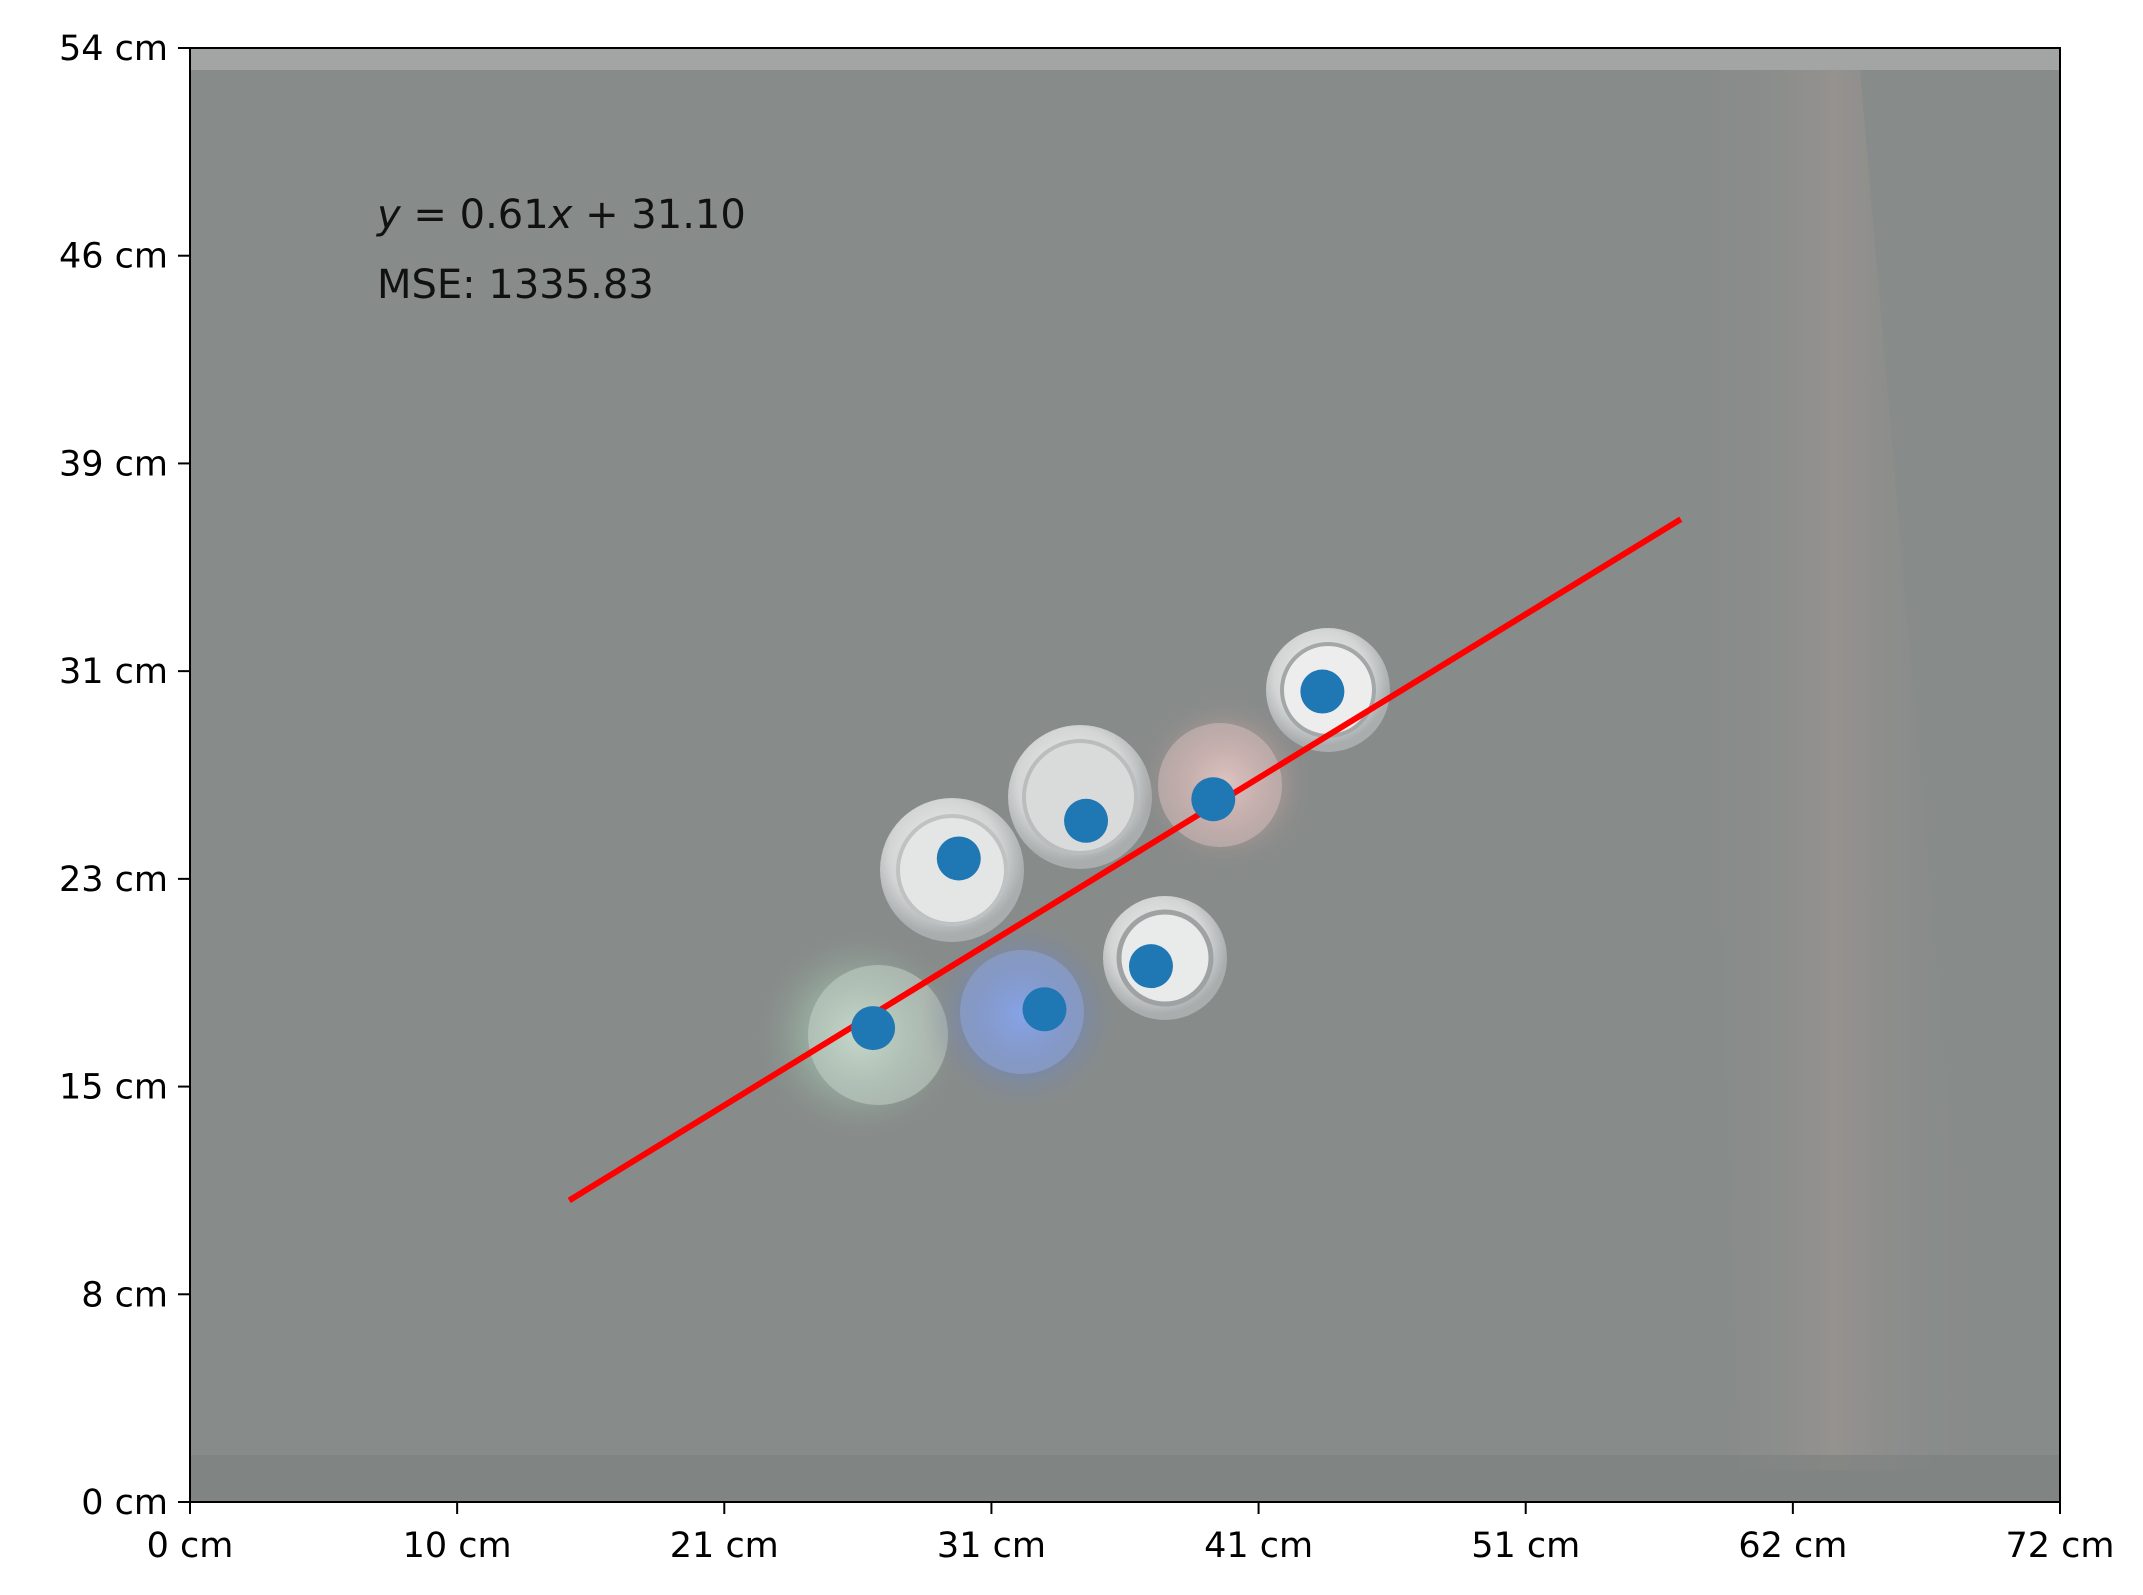  What do you see at coordinates (1131, 1534) in the screenshot?
I see `x-axis-ticks: 0 cm 10 cm 21 cm 31 cm 41 cm 51 cm 62 cm 72 cm` at bounding box center [1131, 1534].